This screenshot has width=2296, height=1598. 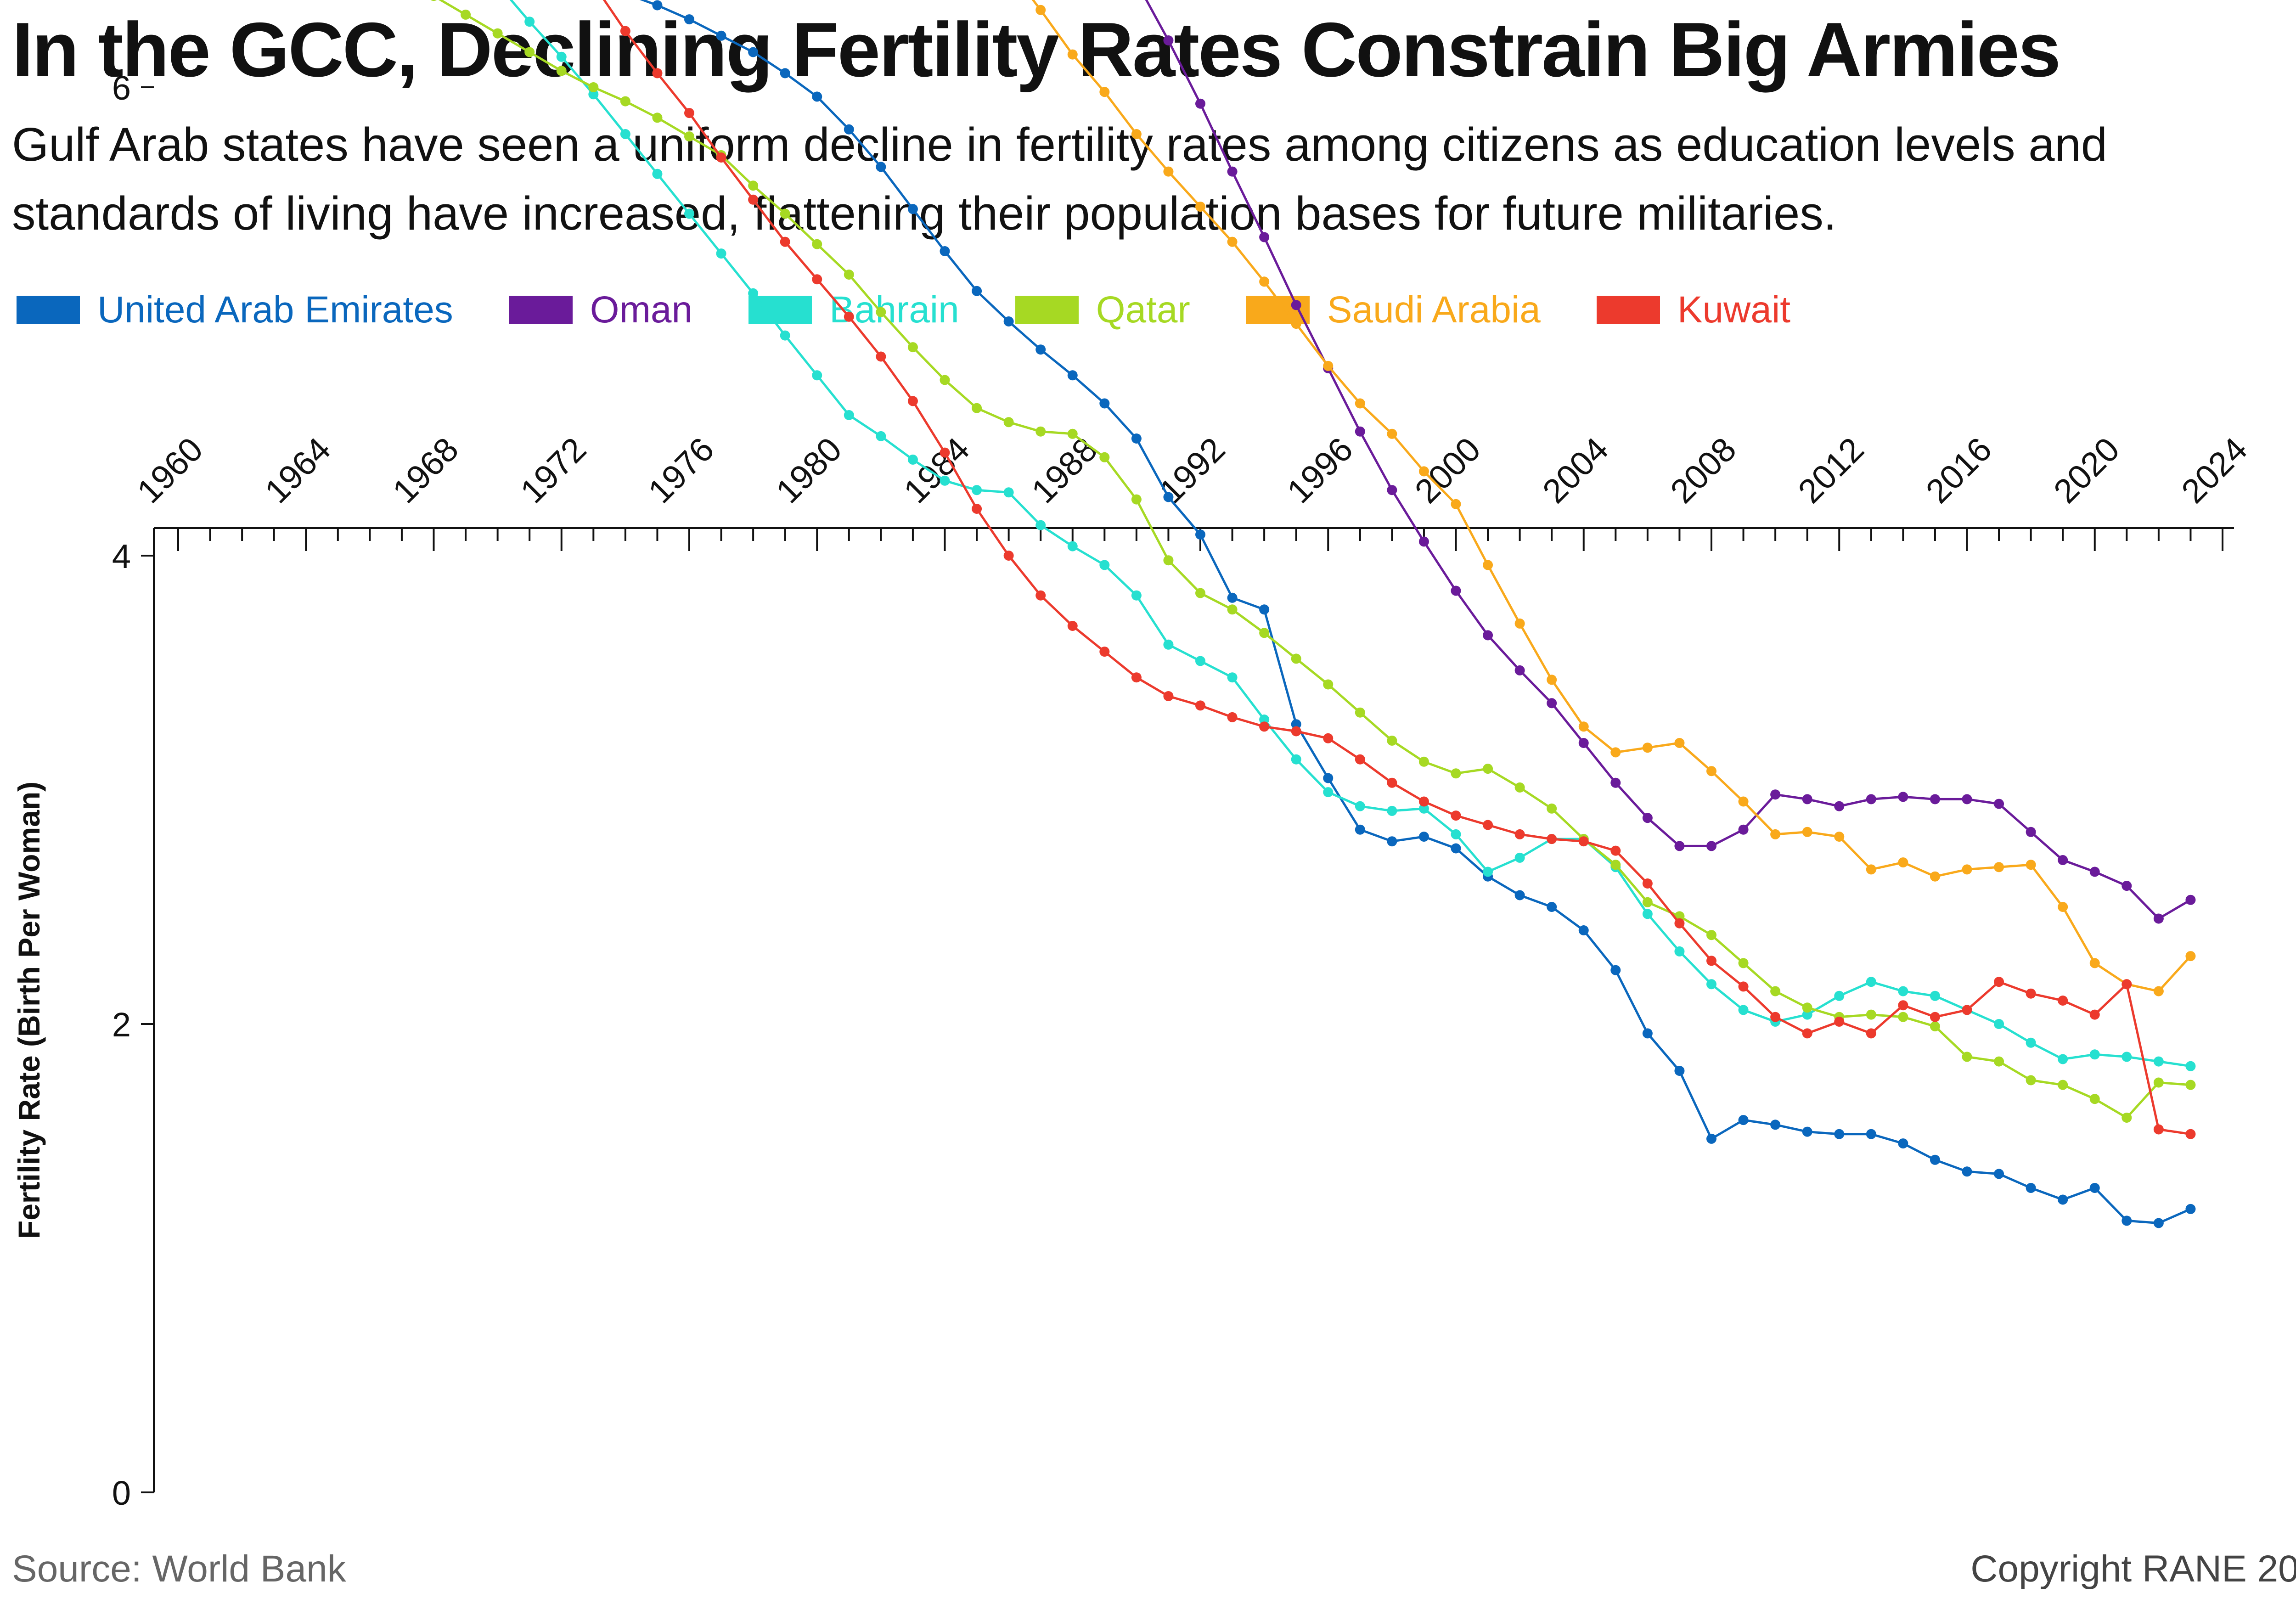 What do you see at coordinates (1831, 470) in the screenshot?
I see `x-tick-label: 2012` at bounding box center [1831, 470].